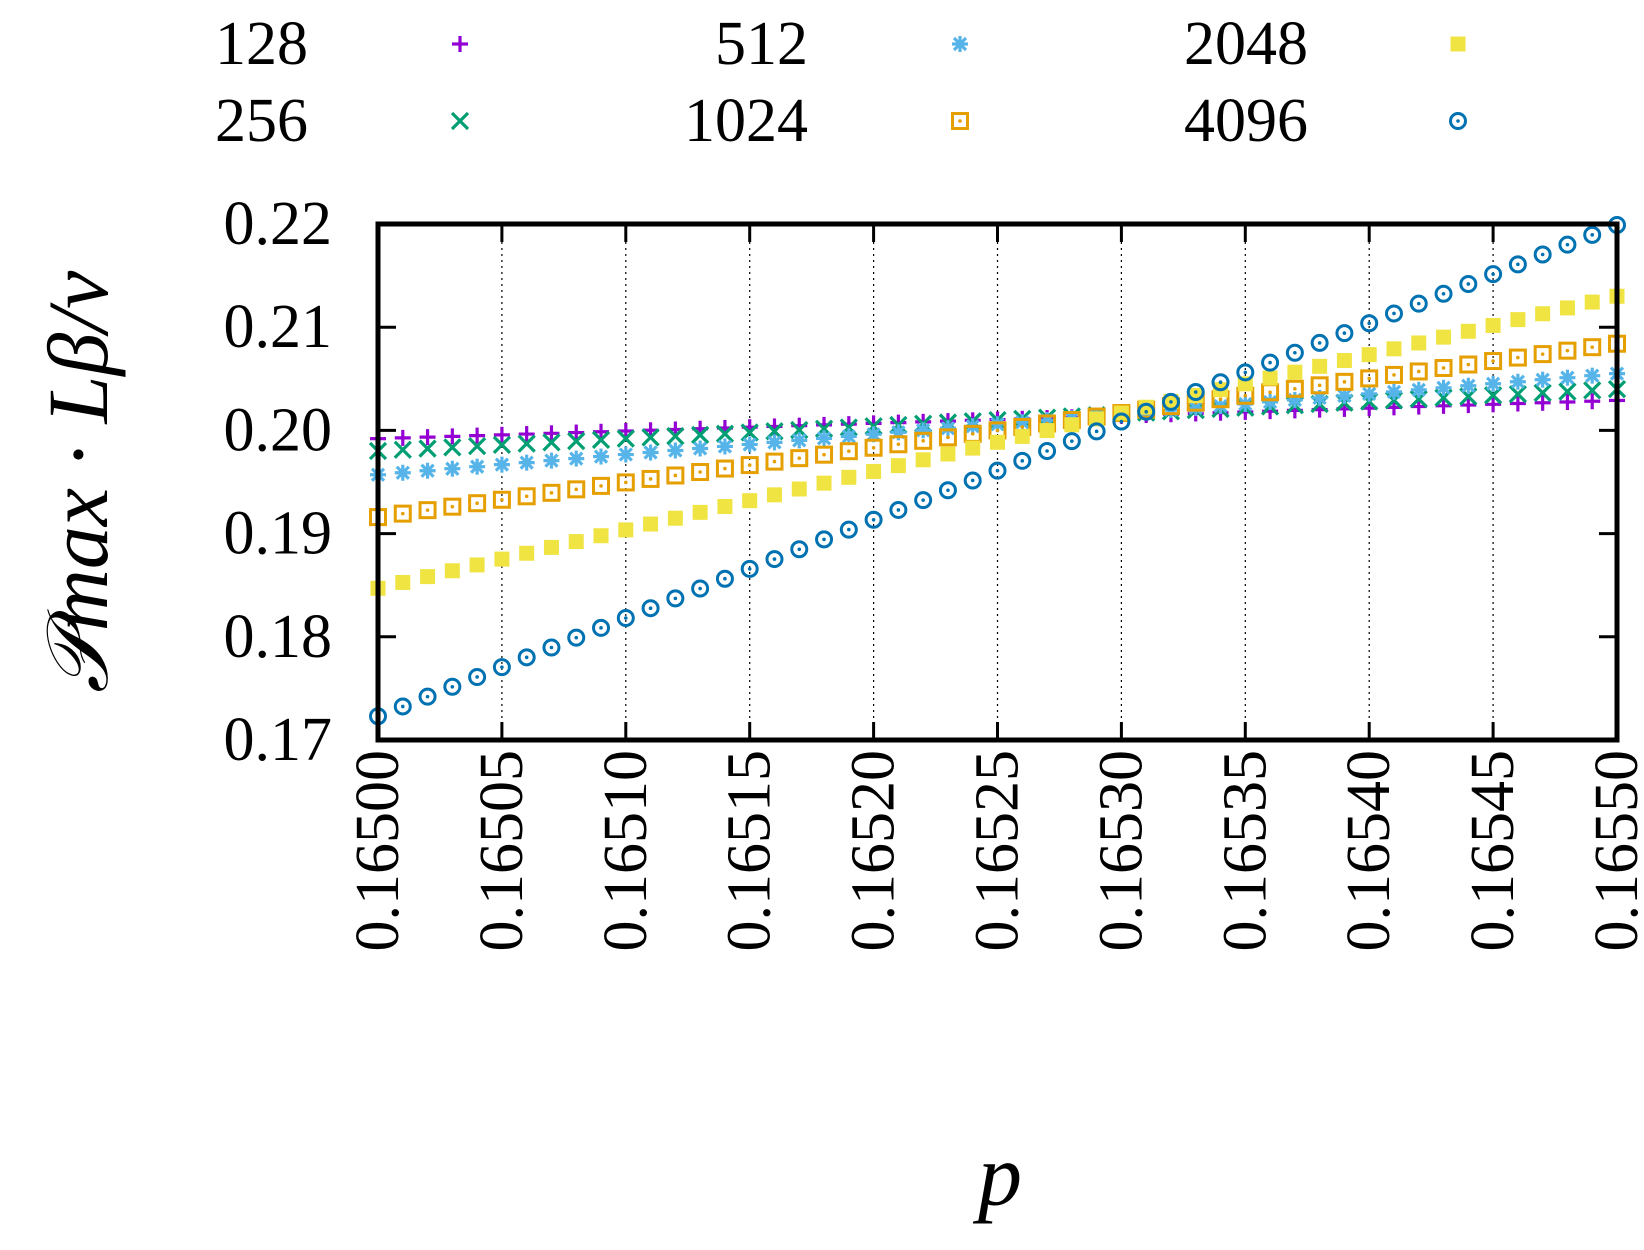 This screenshot has width=1644, height=1250. What do you see at coordinates (278, 637) in the screenshot?
I see `y-tick-label: 0.18` at bounding box center [278, 637].